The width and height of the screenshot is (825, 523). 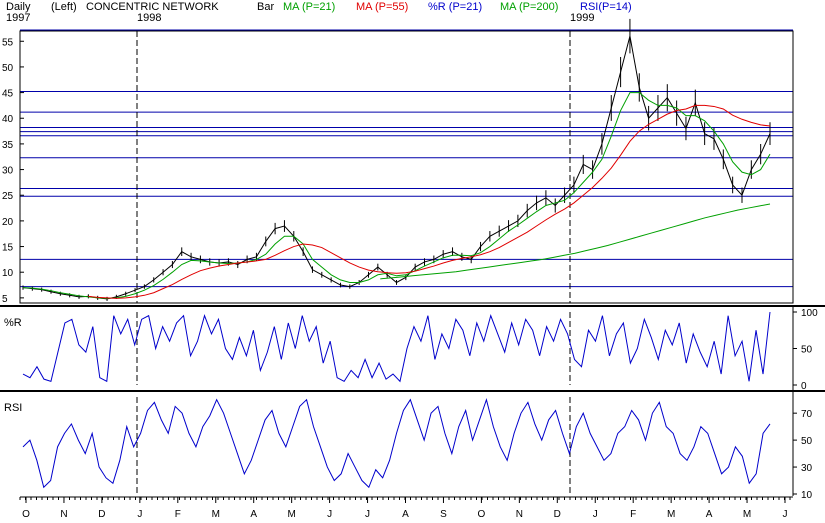 I want to click on month-label: S, so click(x=443, y=514).